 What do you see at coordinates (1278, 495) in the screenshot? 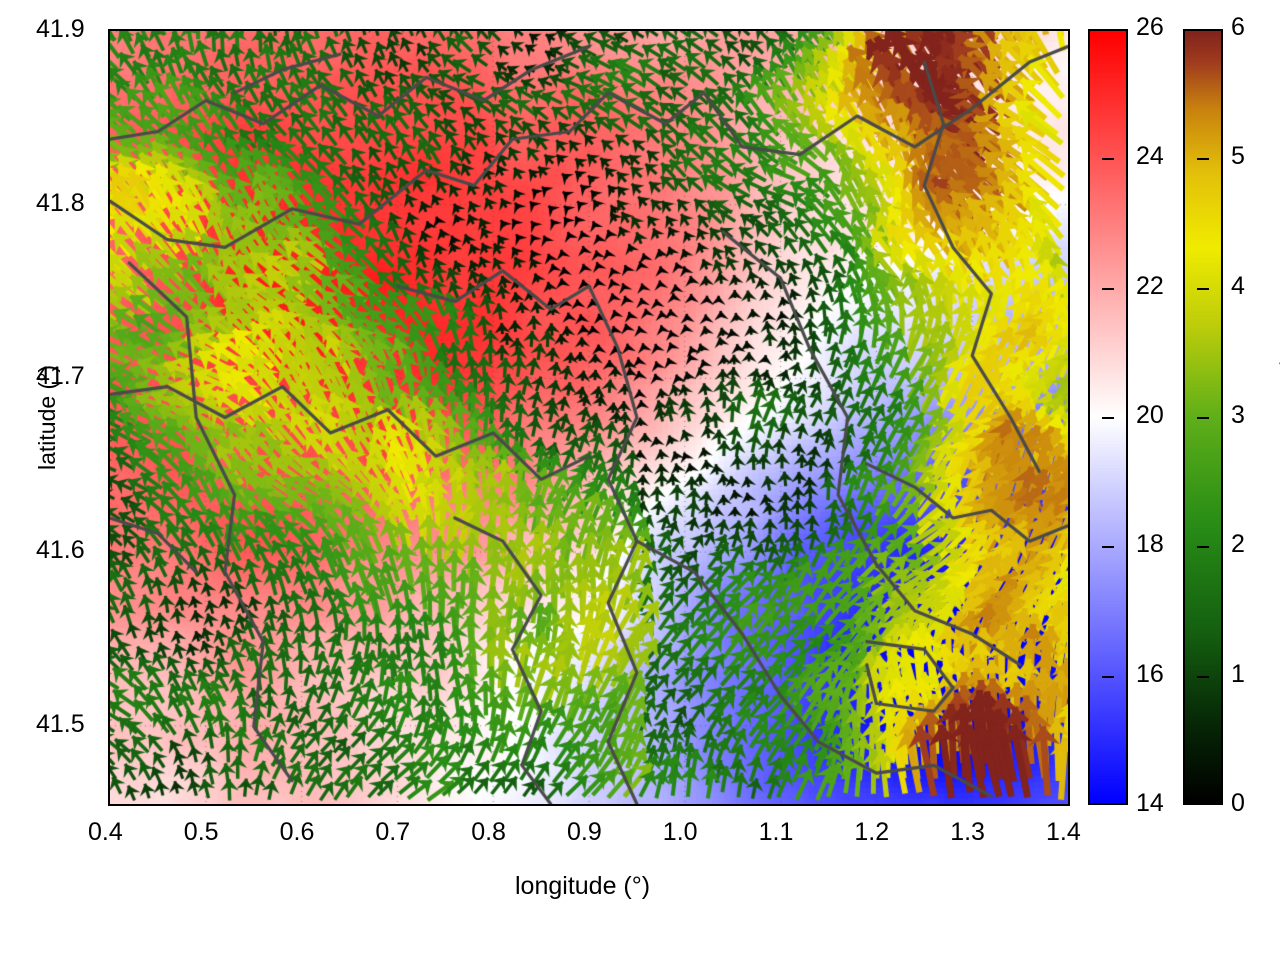
I see `wind-label-prefix: 1000m-wind speed (m s` at bounding box center [1278, 495].